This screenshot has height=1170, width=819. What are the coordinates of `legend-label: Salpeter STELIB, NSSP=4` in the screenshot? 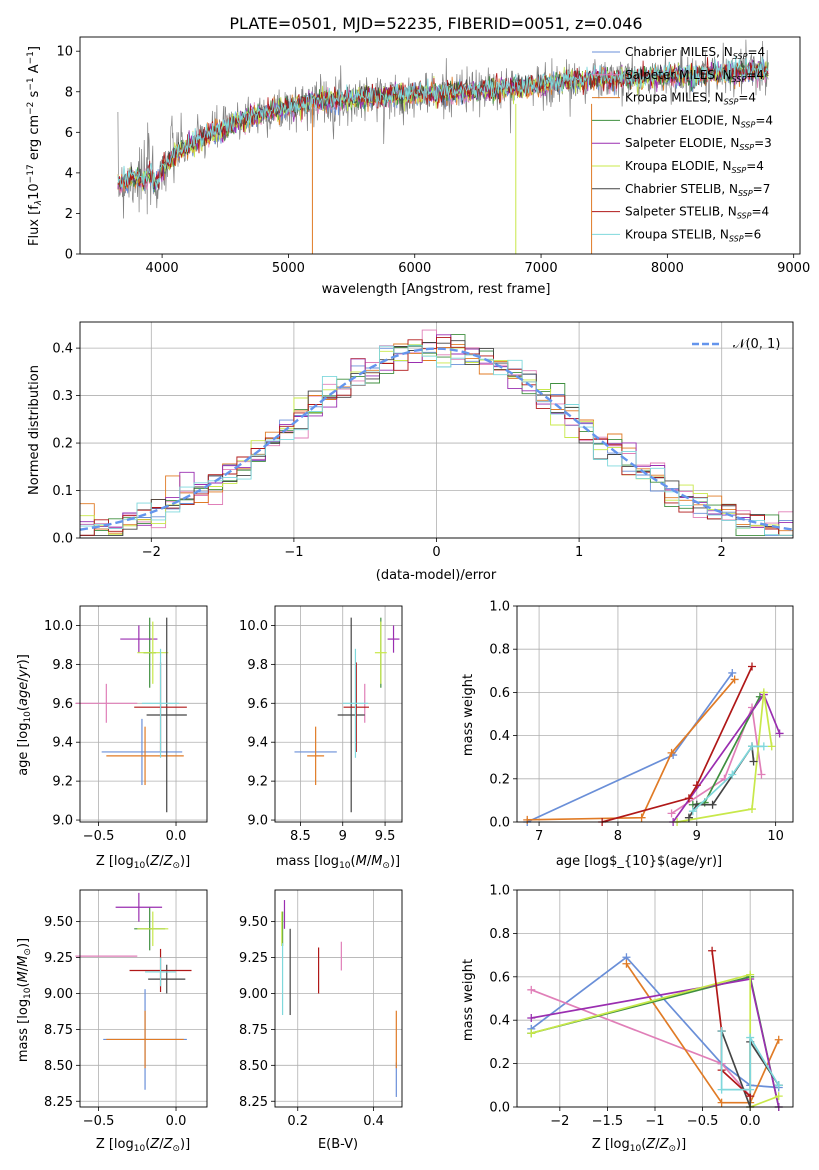 It's located at (697, 213).